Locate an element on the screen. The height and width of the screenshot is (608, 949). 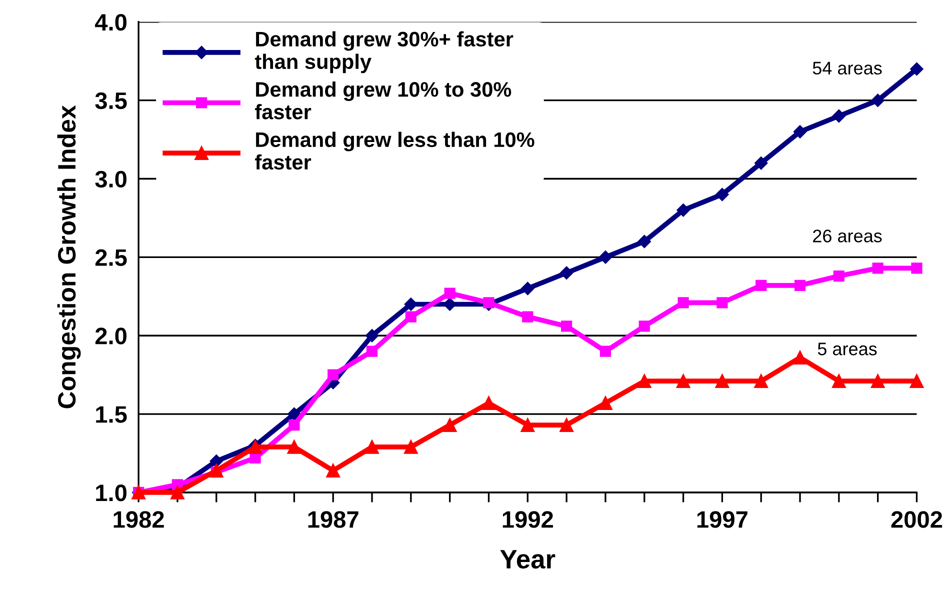
legend-label: Demand grew less than 10% faster is located at coordinates (394, 151).